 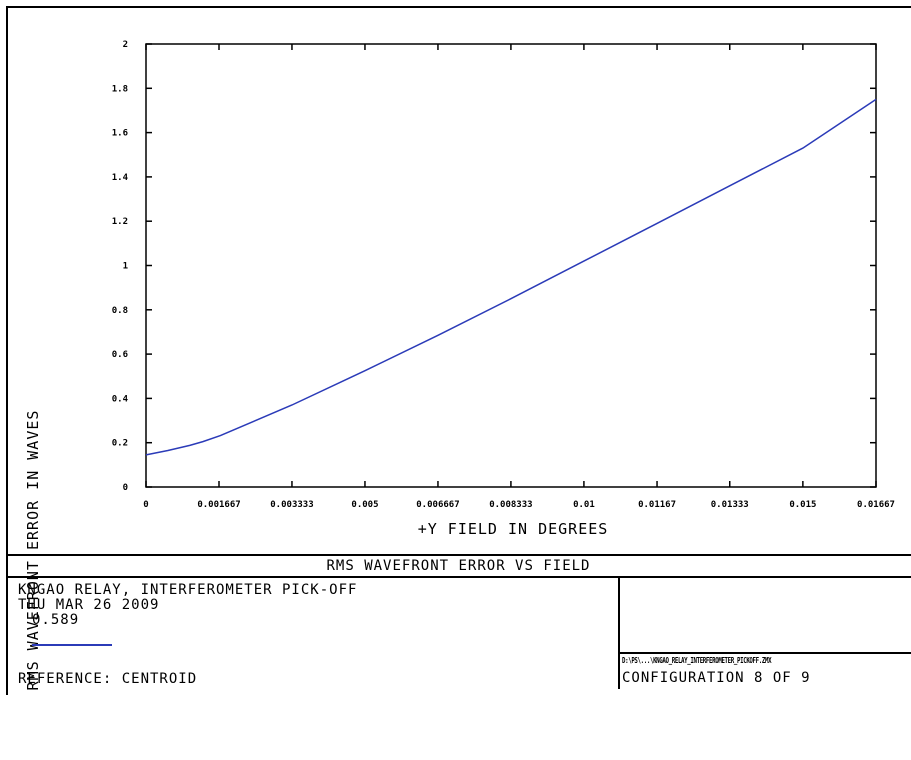 I want to click on y-tick-label: 0.8, so click(x=120, y=311).